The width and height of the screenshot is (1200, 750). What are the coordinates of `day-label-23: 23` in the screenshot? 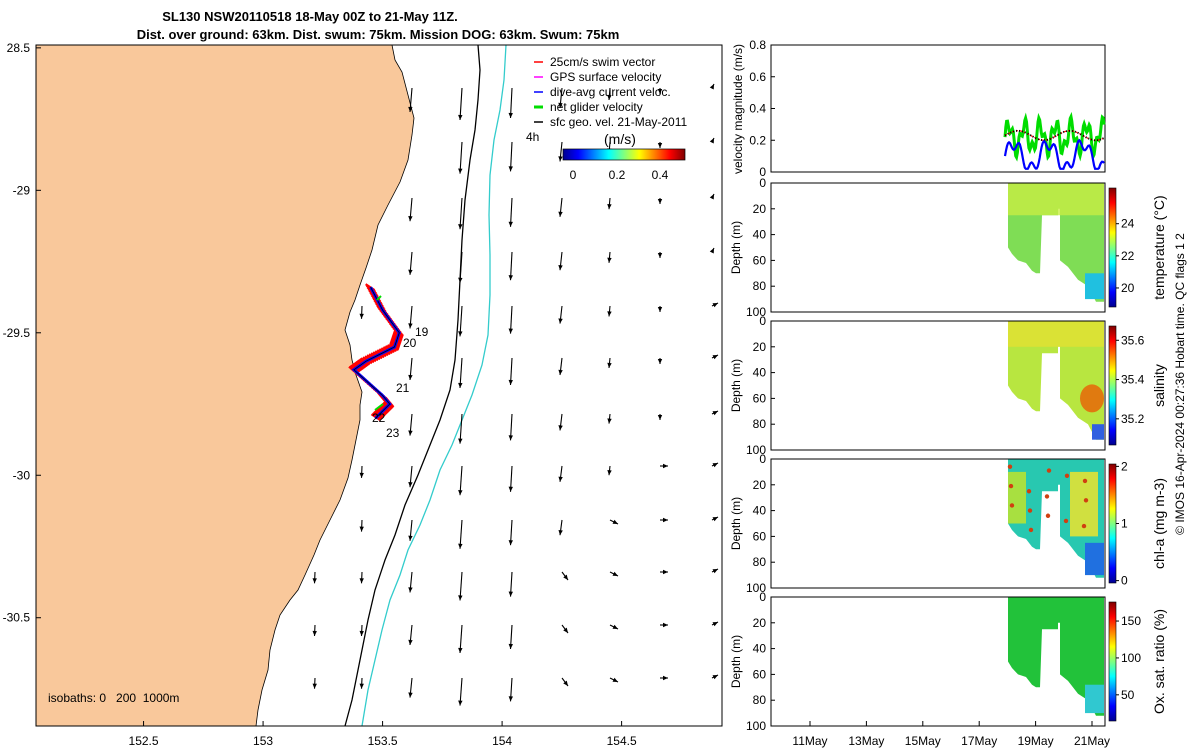 It's located at (393, 433).